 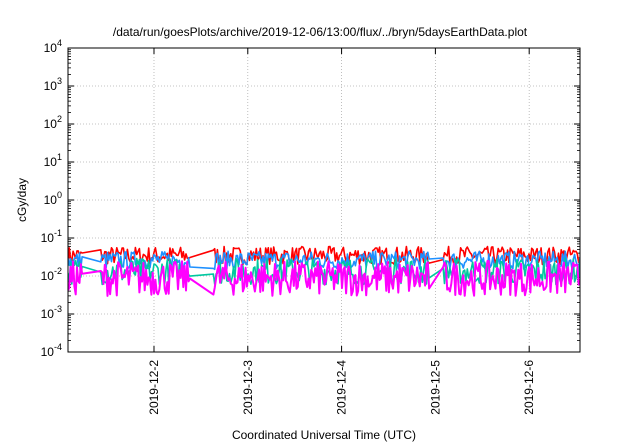 What do you see at coordinates (154, 387) in the screenshot?
I see `x-tick-label: 2019-12-2` at bounding box center [154, 387].